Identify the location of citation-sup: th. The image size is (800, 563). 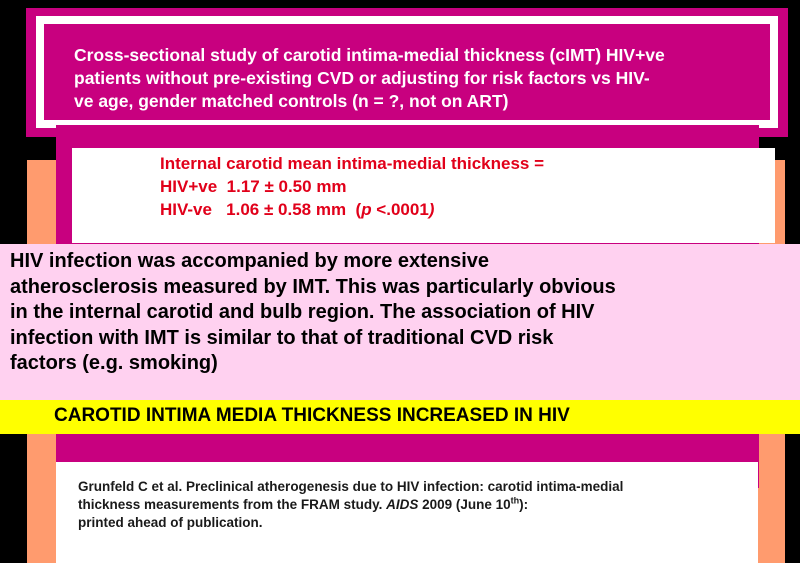
(515, 500).